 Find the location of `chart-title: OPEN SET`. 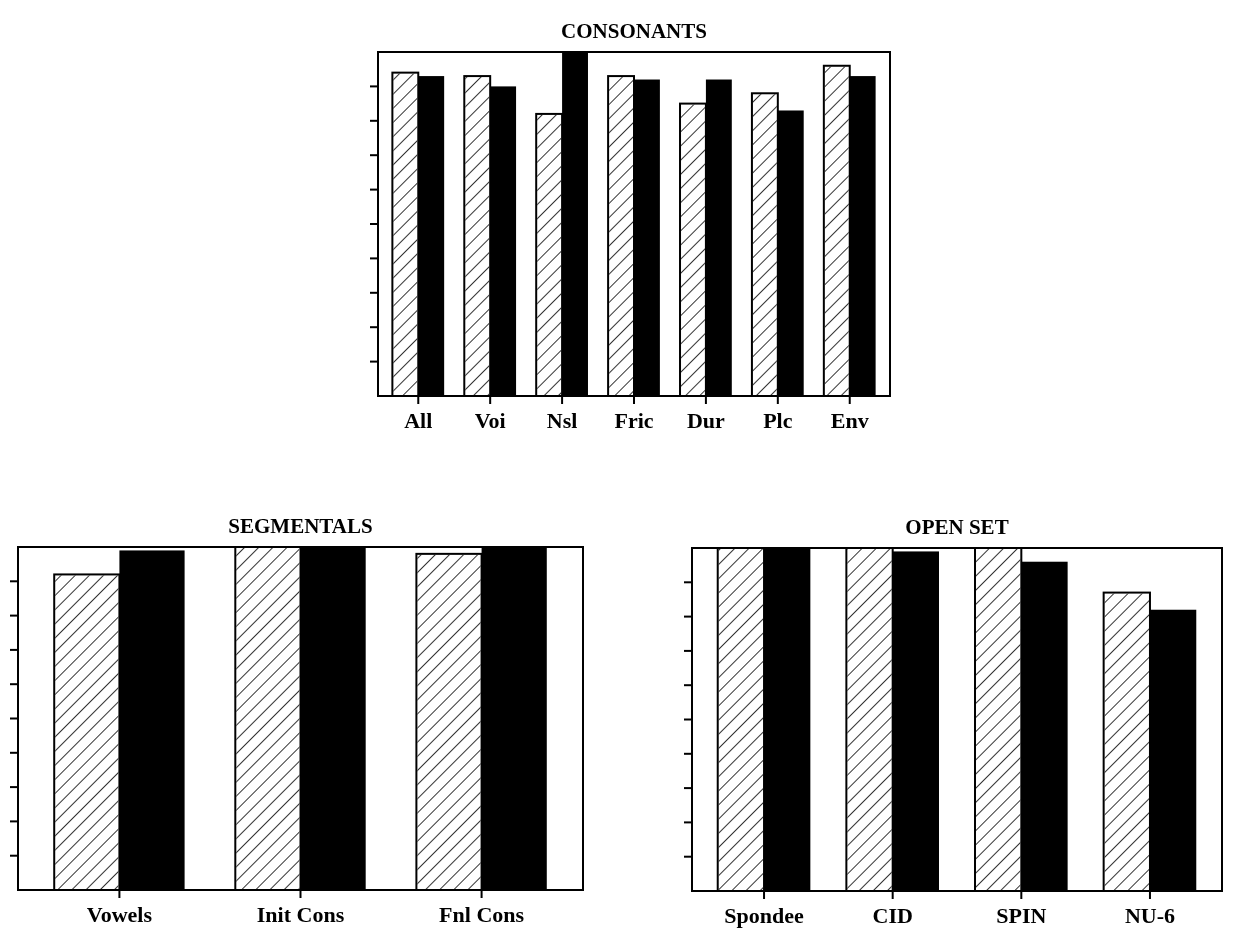

chart-title: OPEN SET is located at coordinates (957, 527).